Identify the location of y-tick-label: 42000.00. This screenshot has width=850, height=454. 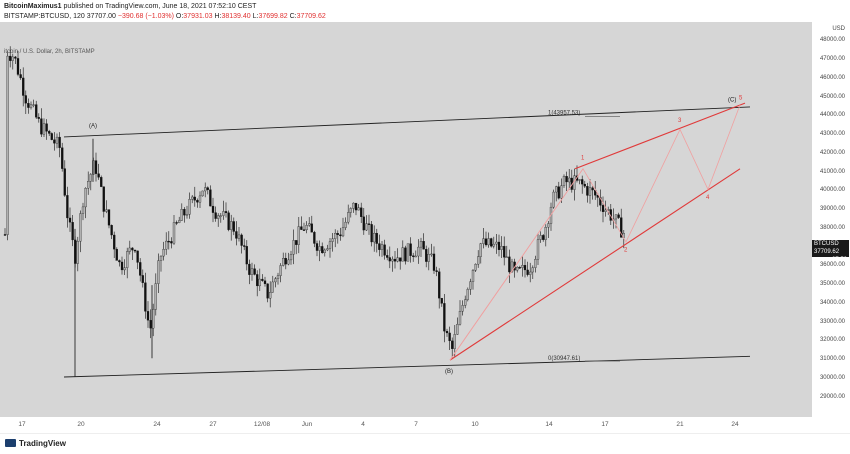
(832, 152).